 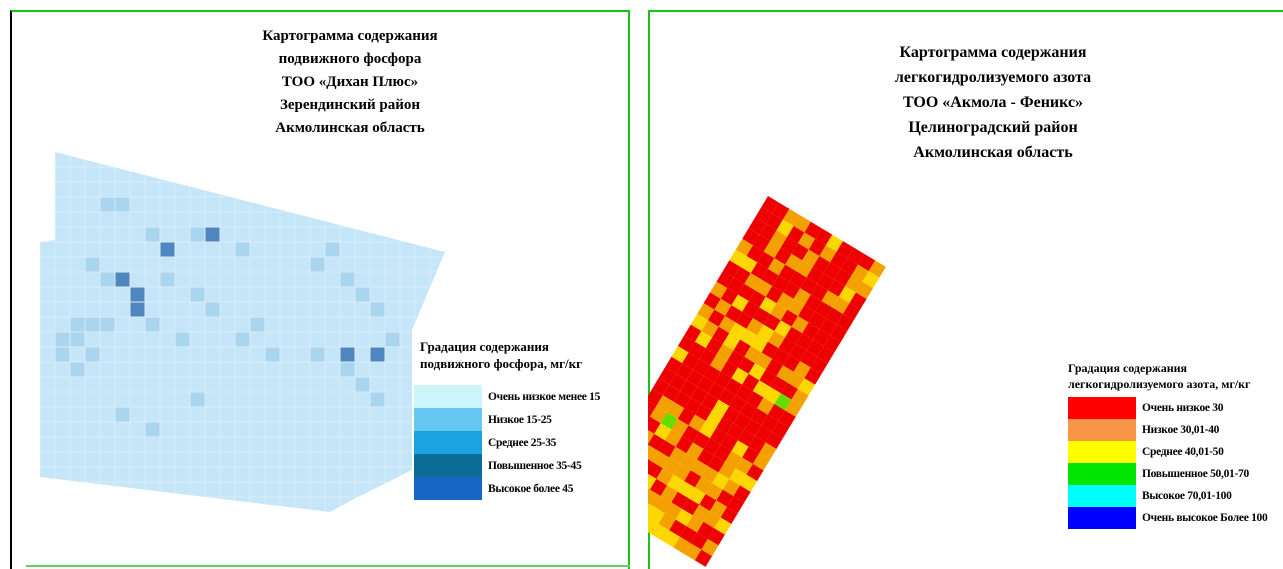 What do you see at coordinates (1187, 496) in the screenshot?
I see `legend-label: Высокое 70,01-100` at bounding box center [1187, 496].